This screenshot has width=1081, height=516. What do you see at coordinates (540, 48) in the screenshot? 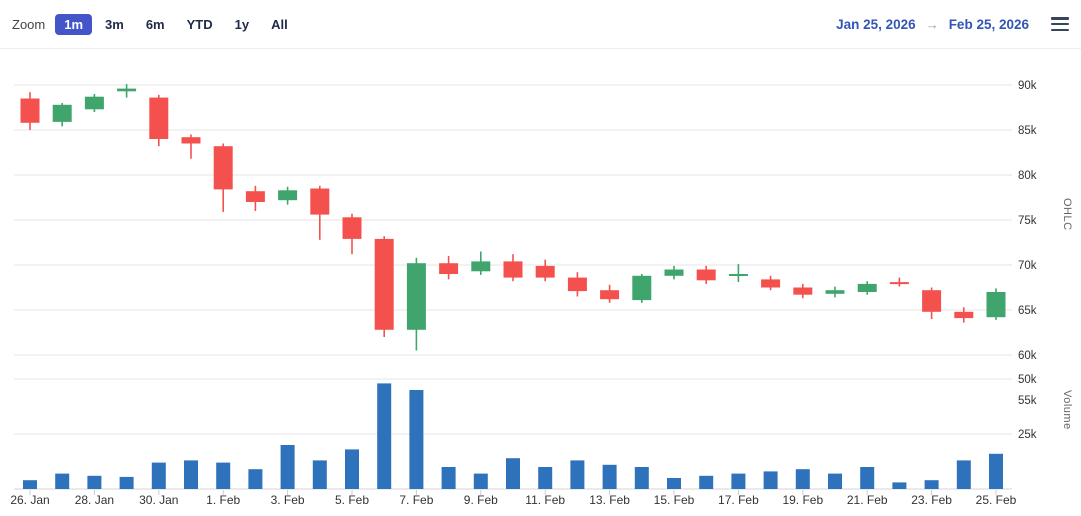
I see `toolbar-divider` at bounding box center [540, 48].